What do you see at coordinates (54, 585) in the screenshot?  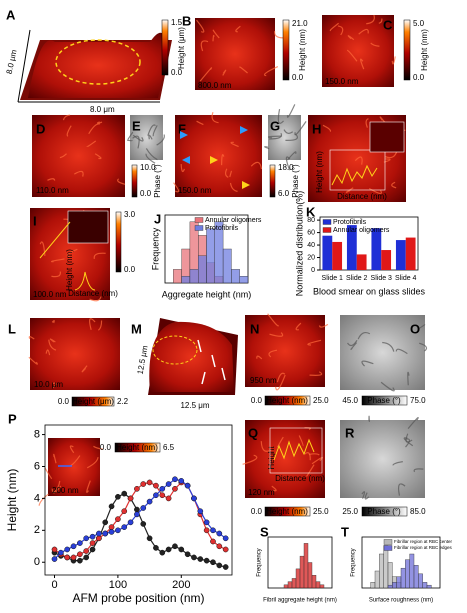 I see `x-tick-label: 0` at bounding box center [54, 585].